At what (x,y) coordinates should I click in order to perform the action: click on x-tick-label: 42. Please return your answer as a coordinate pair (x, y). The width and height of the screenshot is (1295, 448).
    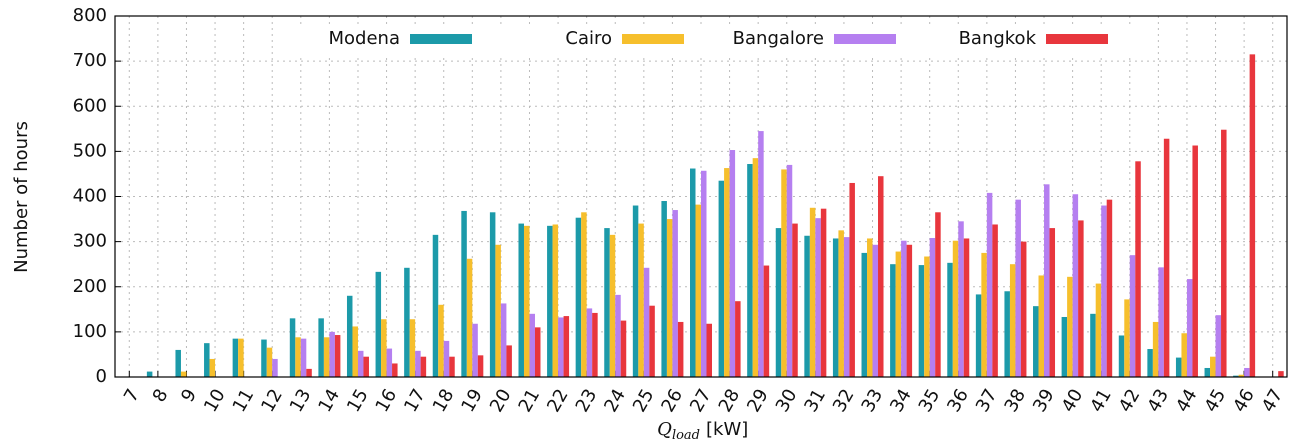
    Looking at the image, I should click on (1130, 401).